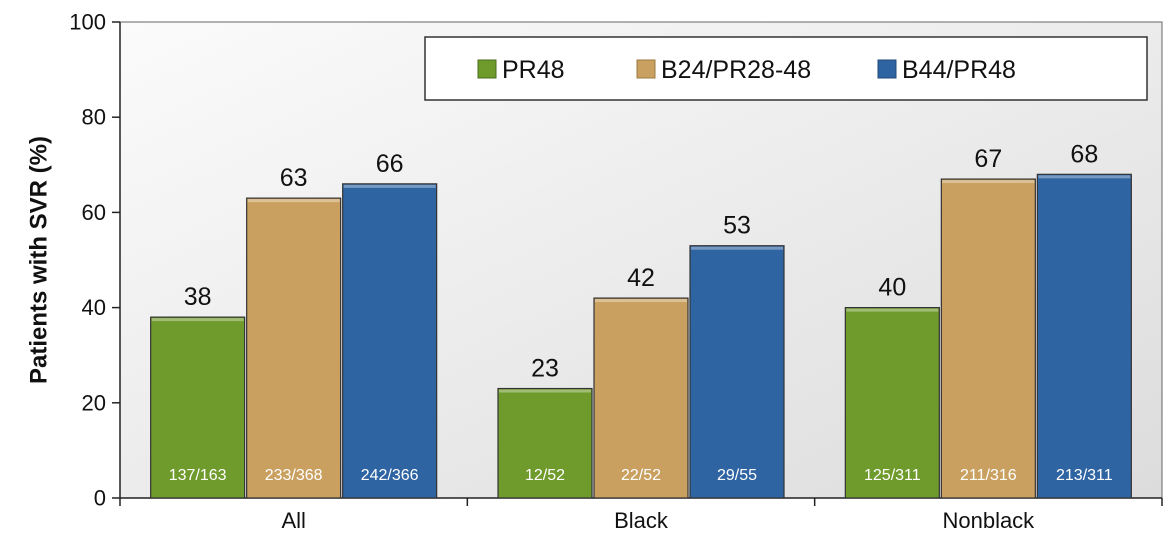 The height and width of the screenshot is (535, 1172). Describe the element at coordinates (737, 372) in the screenshot. I see `bar-b44-pr48-black` at that location.